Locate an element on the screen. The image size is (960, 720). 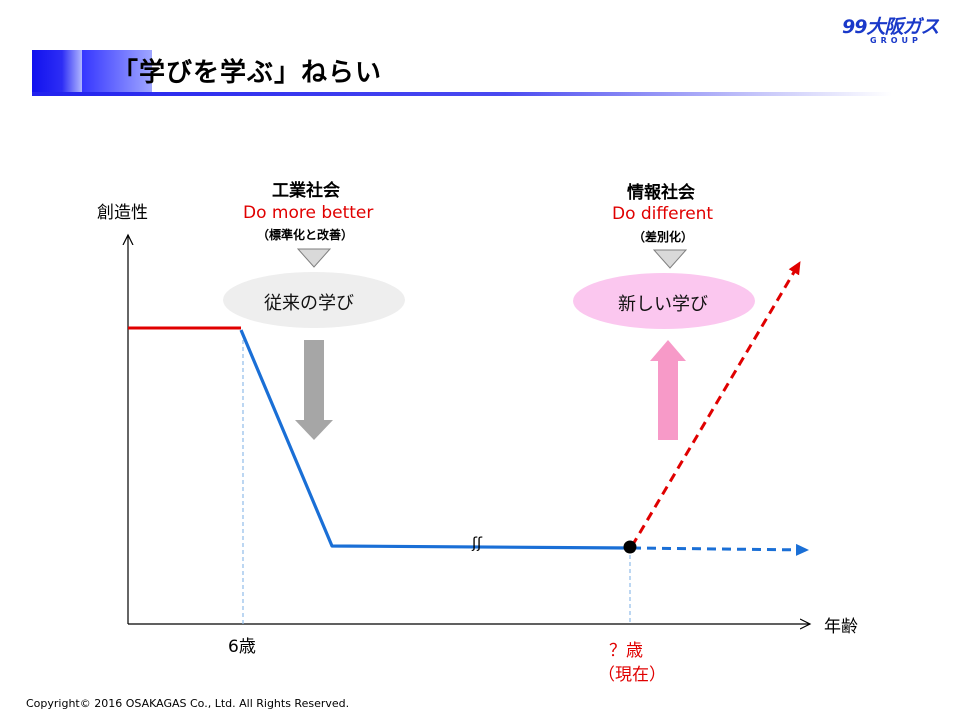
page-title: 「学びを学ぶ」ねらい is located at coordinates (247, 73).